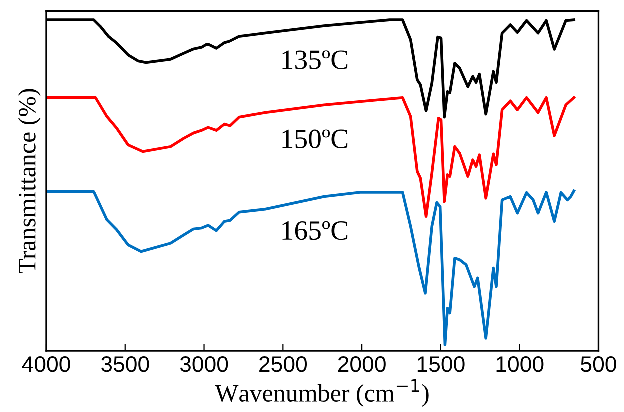 This screenshot has height=412, width=624. I want to click on x-tick-label: 4000, so click(46, 364).